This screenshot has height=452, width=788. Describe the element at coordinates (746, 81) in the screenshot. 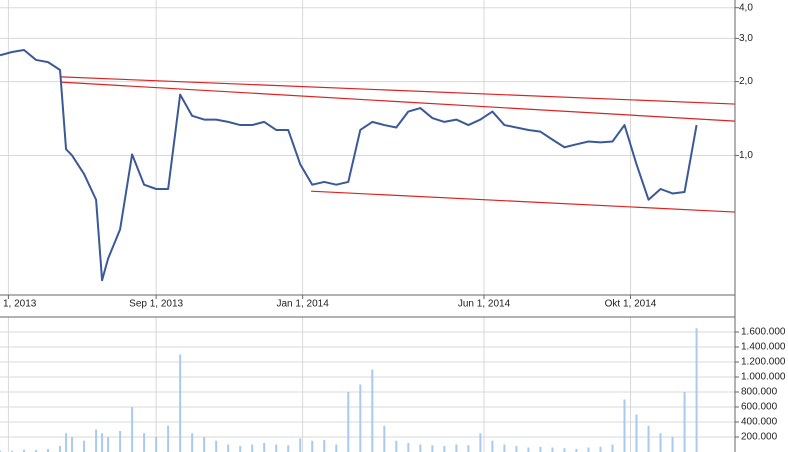

I see `y-tick-label: 2,0` at that location.